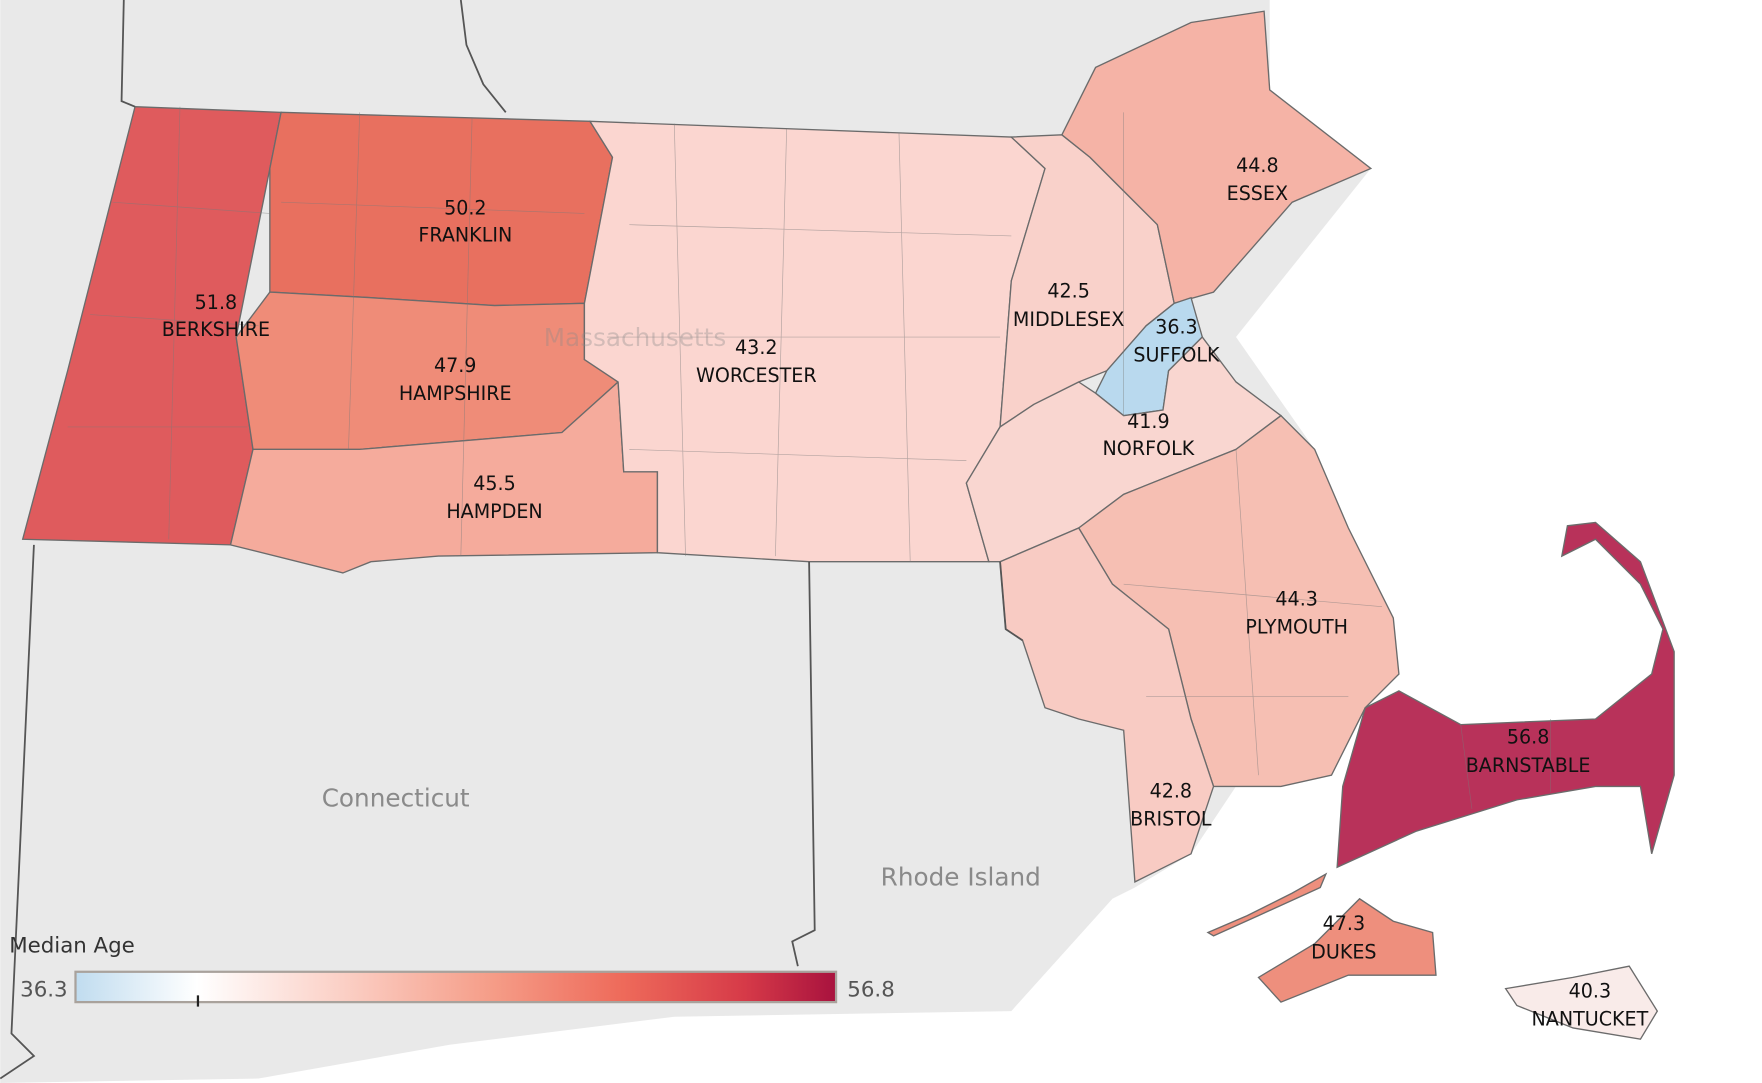 Image resolution: width=1762 pixels, height=1083 pixels. I want to click on county-value: 44.8, so click(1257, 165).